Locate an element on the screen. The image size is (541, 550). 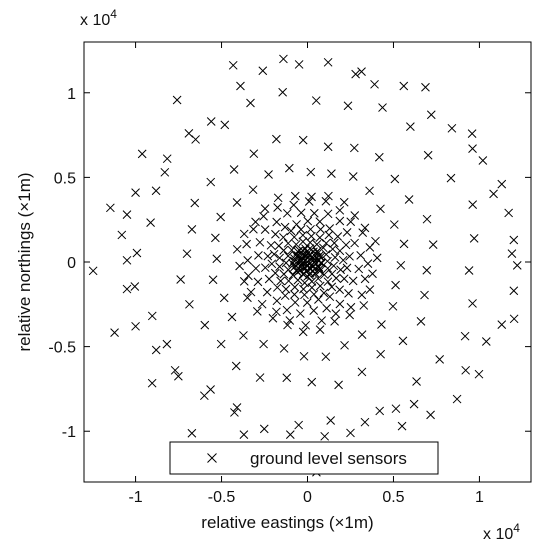
y-tick-label: -1 is located at coordinates (69, 432).